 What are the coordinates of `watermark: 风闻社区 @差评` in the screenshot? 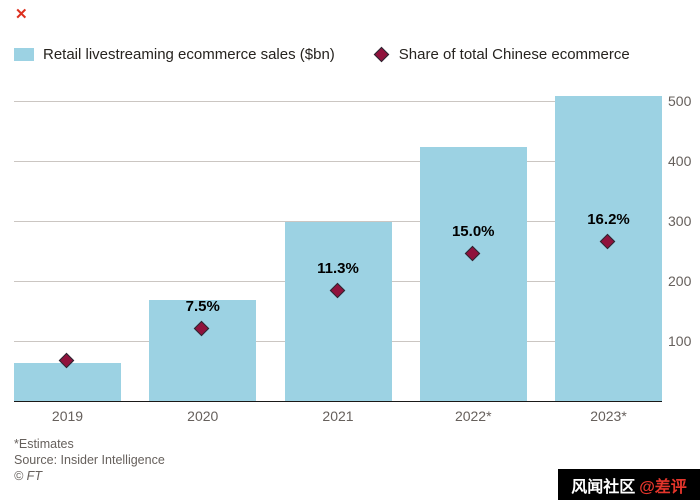 It's located at (629, 484).